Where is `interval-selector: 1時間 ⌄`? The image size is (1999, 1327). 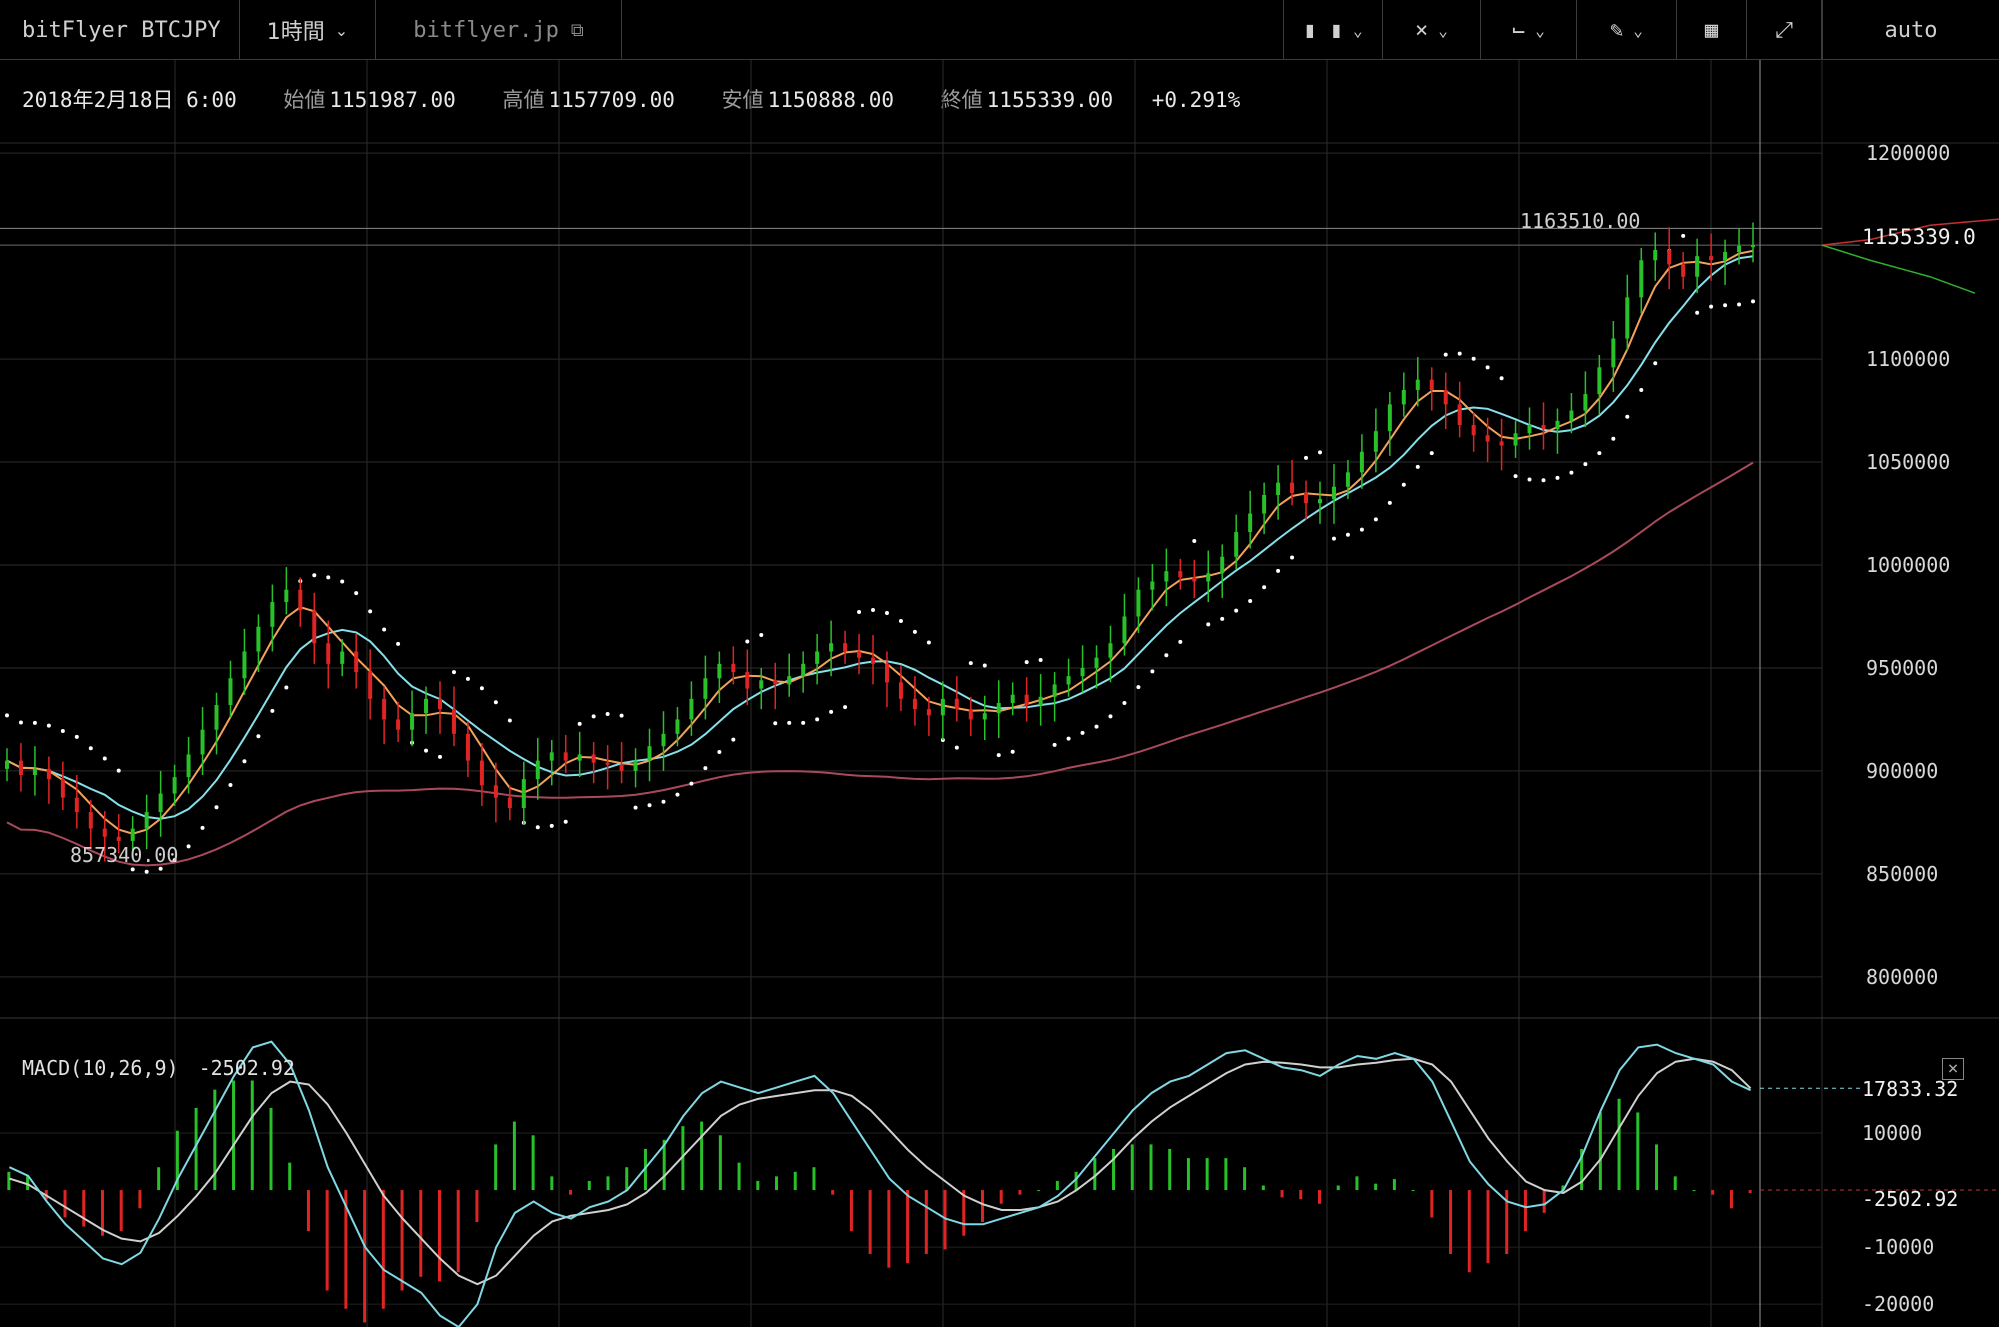
interval-selector: 1時間 ⌄ is located at coordinates (308, 30).